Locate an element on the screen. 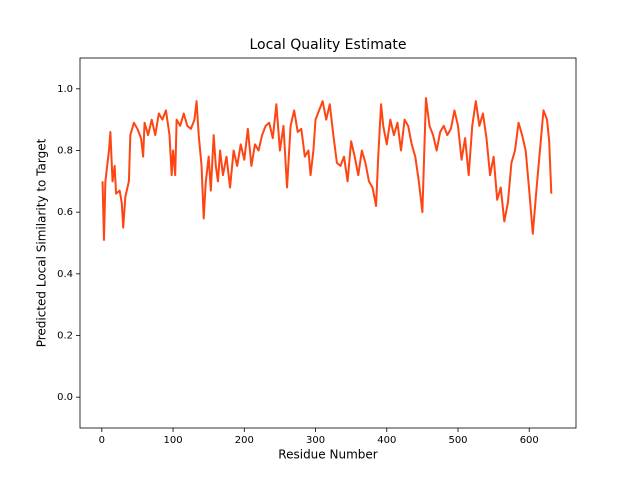 This screenshot has height=480, width=640. x-tick-label: 0 is located at coordinates (102, 440).